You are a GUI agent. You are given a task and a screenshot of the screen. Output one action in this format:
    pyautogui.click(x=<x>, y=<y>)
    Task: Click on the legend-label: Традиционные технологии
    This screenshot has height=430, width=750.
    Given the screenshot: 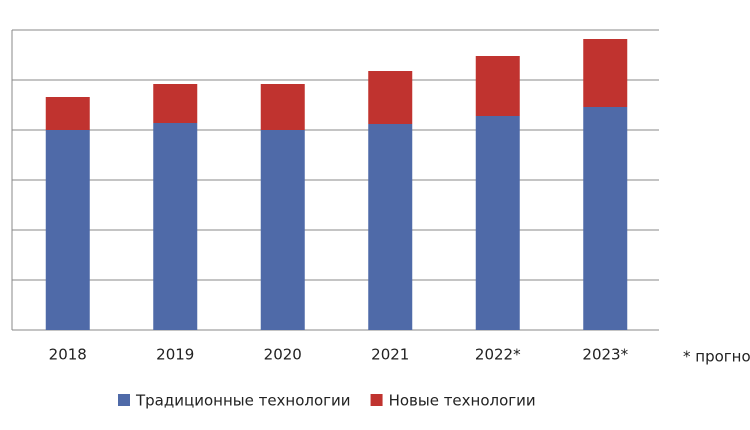 What is the action you would take?
    pyautogui.click(x=243, y=401)
    